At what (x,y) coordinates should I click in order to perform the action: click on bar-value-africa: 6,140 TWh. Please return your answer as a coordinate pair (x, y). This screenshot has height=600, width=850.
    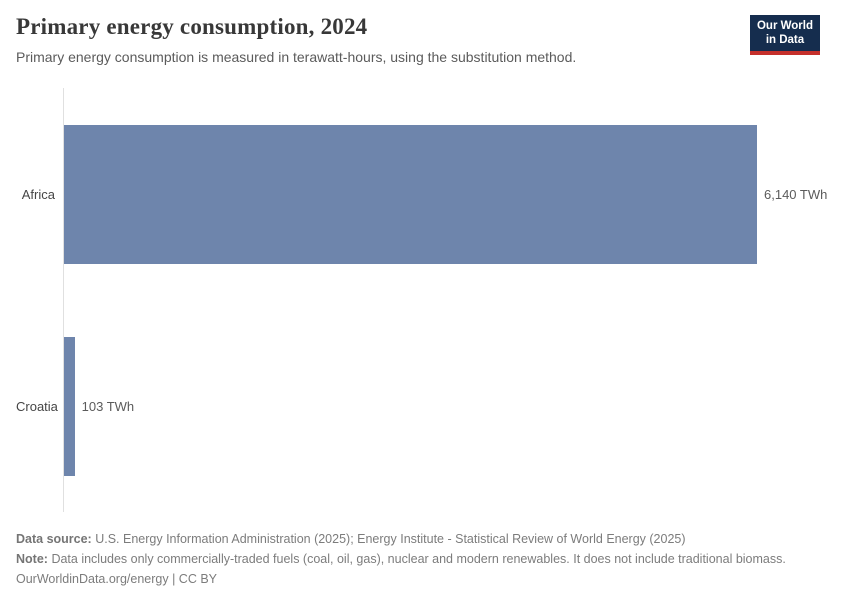
    Looking at the image, I should click on (796, 194).